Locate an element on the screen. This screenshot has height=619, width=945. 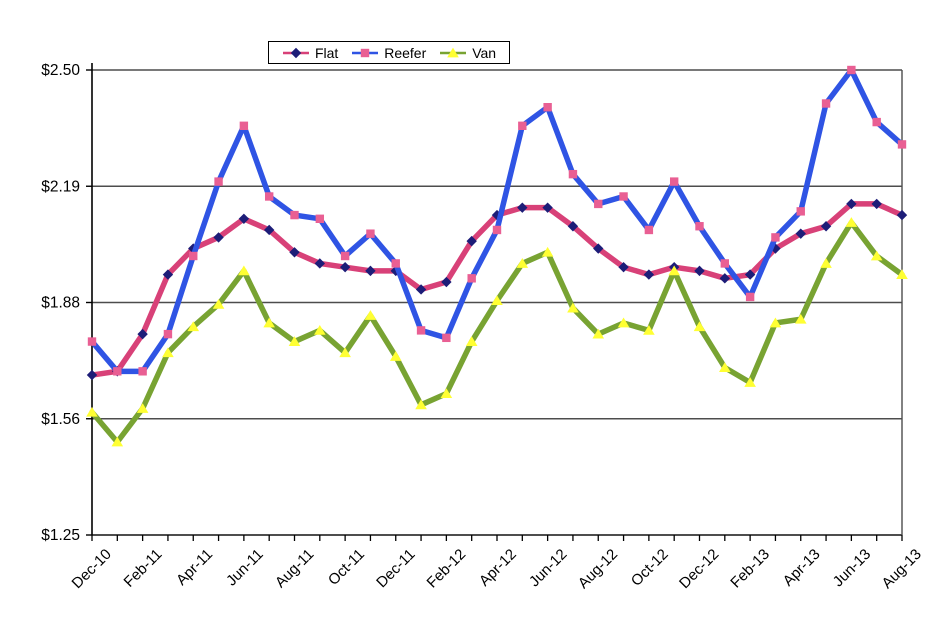
triangle-icon is located at coordinates (453, 52).